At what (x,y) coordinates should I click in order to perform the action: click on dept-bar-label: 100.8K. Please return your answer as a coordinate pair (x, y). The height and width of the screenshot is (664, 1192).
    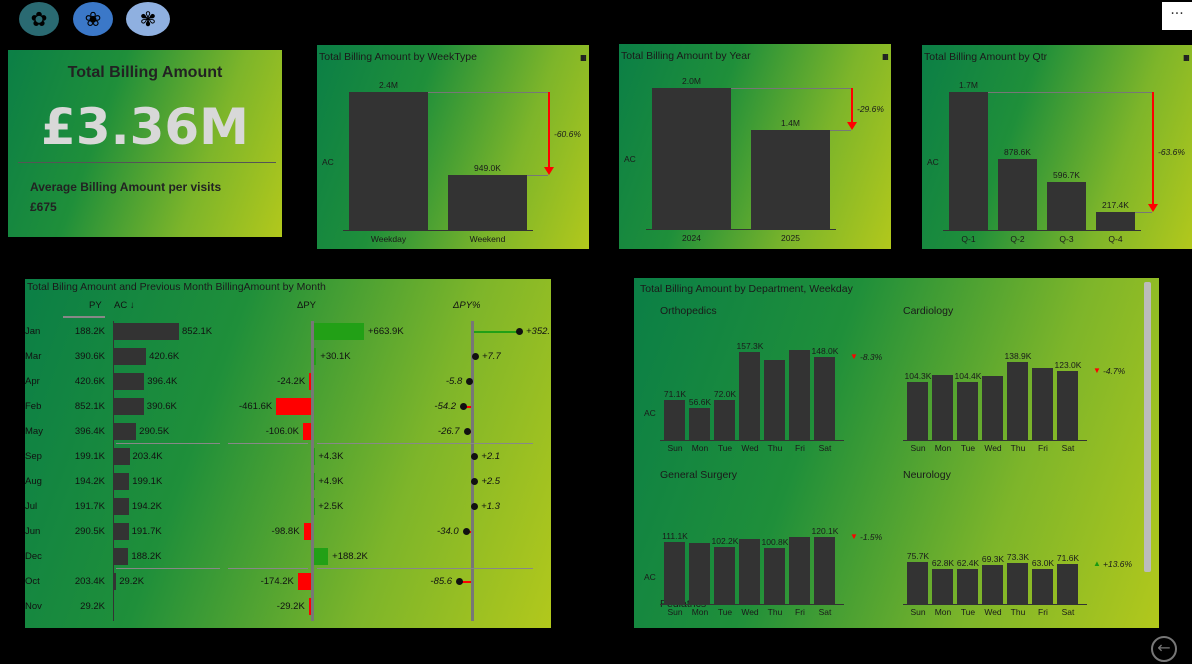
    Looking at the image, I should click on (775, 541).